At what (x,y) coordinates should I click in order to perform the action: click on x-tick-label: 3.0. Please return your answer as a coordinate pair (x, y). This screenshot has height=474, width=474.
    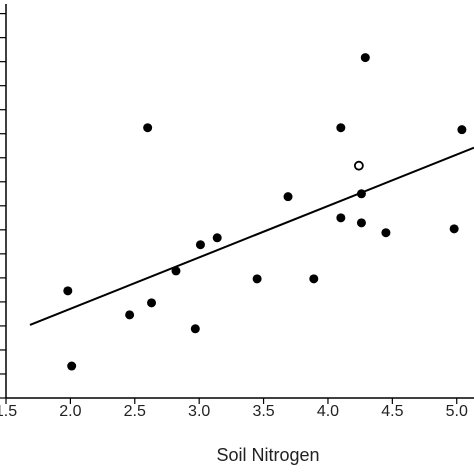
    Looking at the image, I should click on (199, 411).